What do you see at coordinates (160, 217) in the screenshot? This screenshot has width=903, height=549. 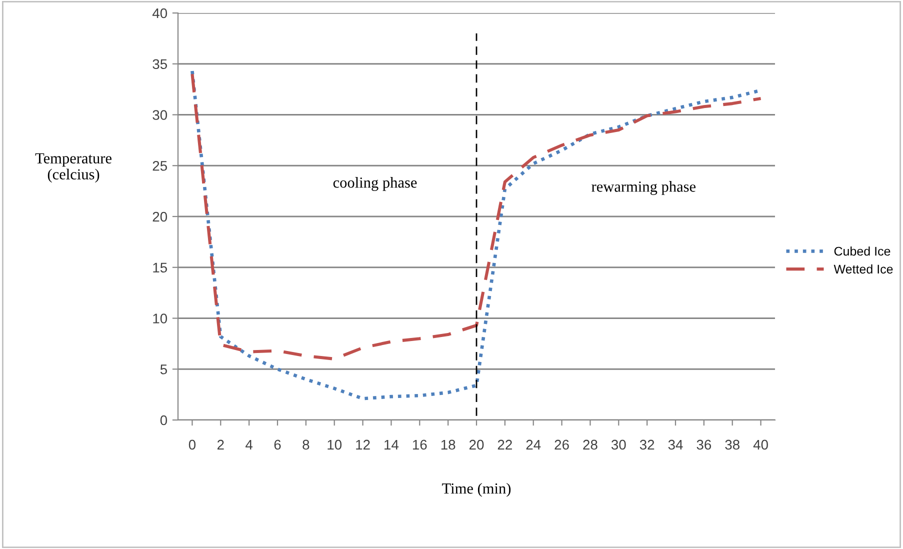 I see `y-tick-label: 20` at bounding box center [160, 217].